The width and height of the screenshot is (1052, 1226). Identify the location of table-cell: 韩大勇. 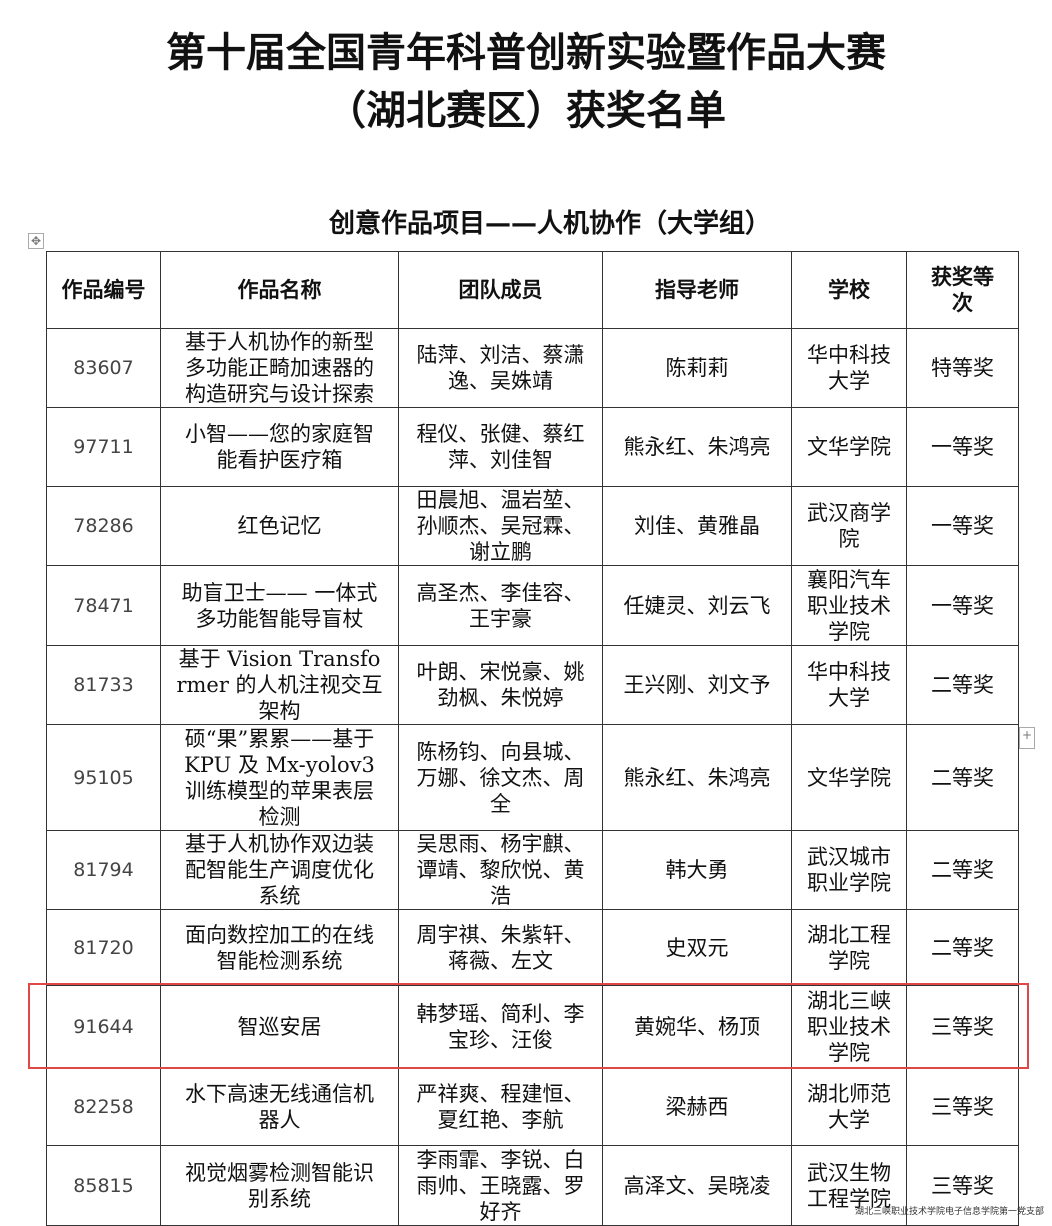
(697, 870).